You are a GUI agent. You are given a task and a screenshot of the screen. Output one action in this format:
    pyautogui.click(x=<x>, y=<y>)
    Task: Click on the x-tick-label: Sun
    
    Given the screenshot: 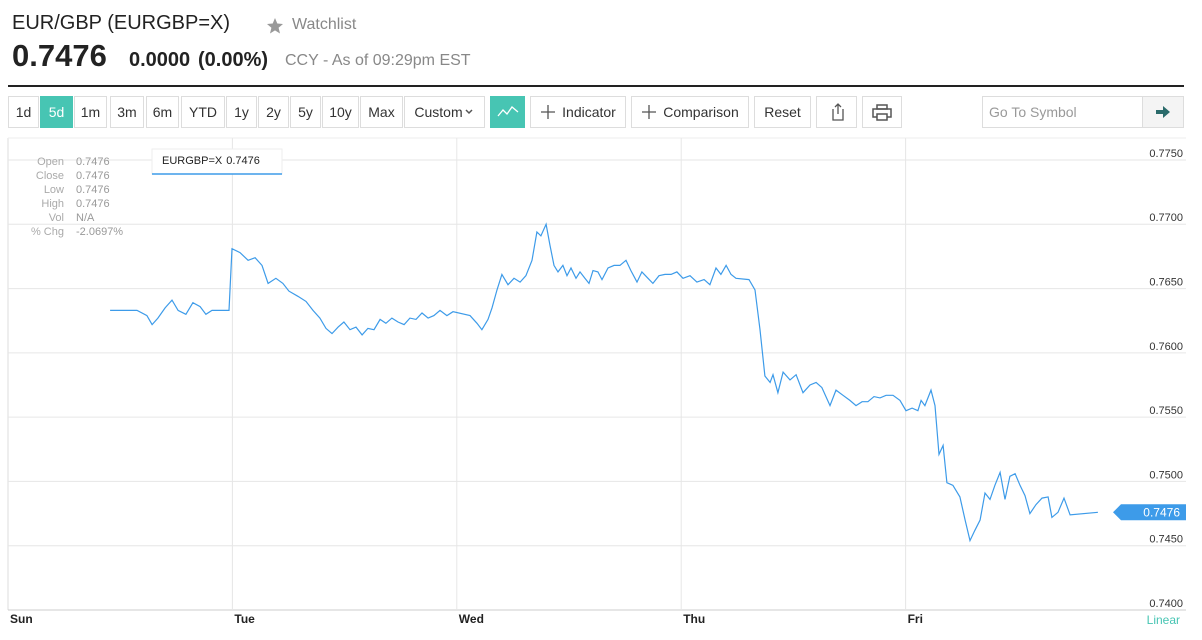 What is the action you would take?
    pyautogui.click(x=21, y=619)
    